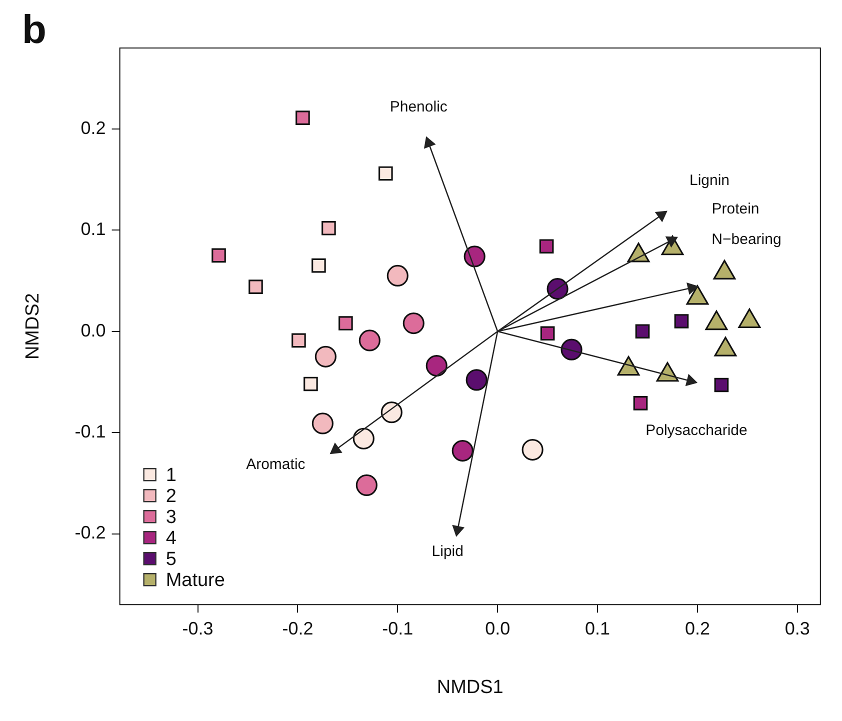 This screenshot has height=721, width=842. Describe the element at coordinates (171, 475) in the screenshot. I see `legend-label: 1` at that location.